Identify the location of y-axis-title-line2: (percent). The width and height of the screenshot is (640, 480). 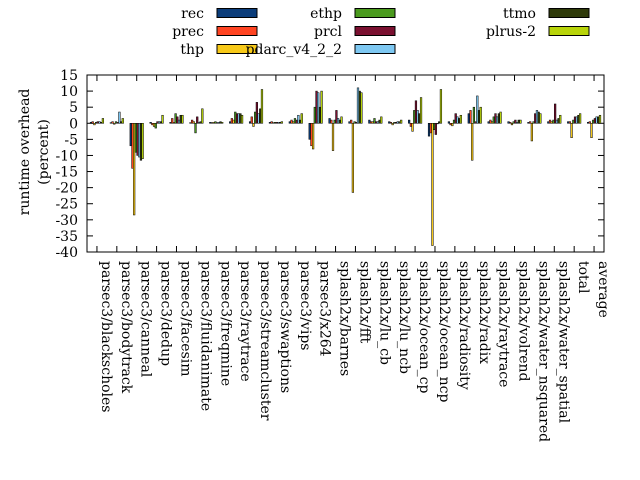
(44, 152).